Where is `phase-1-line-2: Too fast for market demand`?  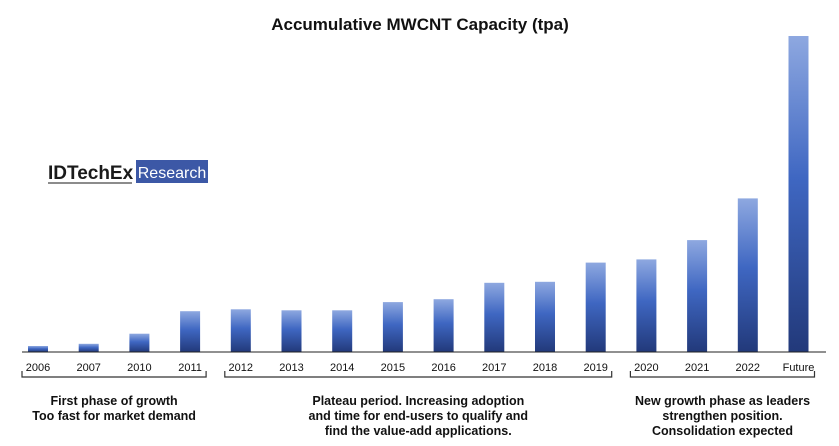 phase-1-line-2: Too fast for market demand is located at coordinates (114, 416).